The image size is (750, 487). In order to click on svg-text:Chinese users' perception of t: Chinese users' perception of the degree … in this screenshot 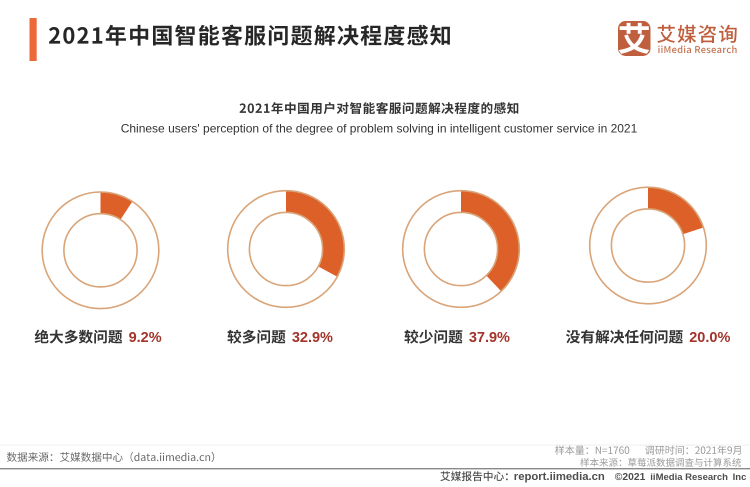, I will do `click(379, 129)`.